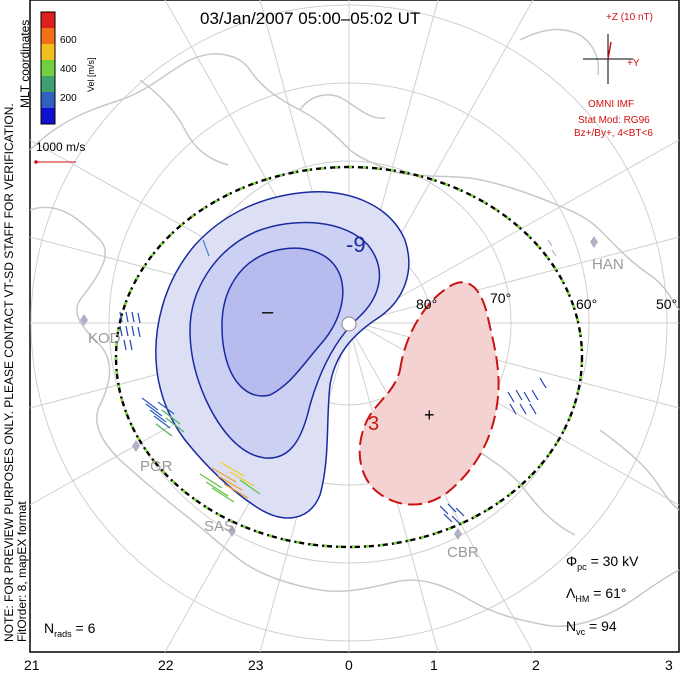 This screenshot has width=680, height=674. Describe the element at coordinates (611, 104) in the screenshot. I see `imf-source: OMNI IMF` at that location.